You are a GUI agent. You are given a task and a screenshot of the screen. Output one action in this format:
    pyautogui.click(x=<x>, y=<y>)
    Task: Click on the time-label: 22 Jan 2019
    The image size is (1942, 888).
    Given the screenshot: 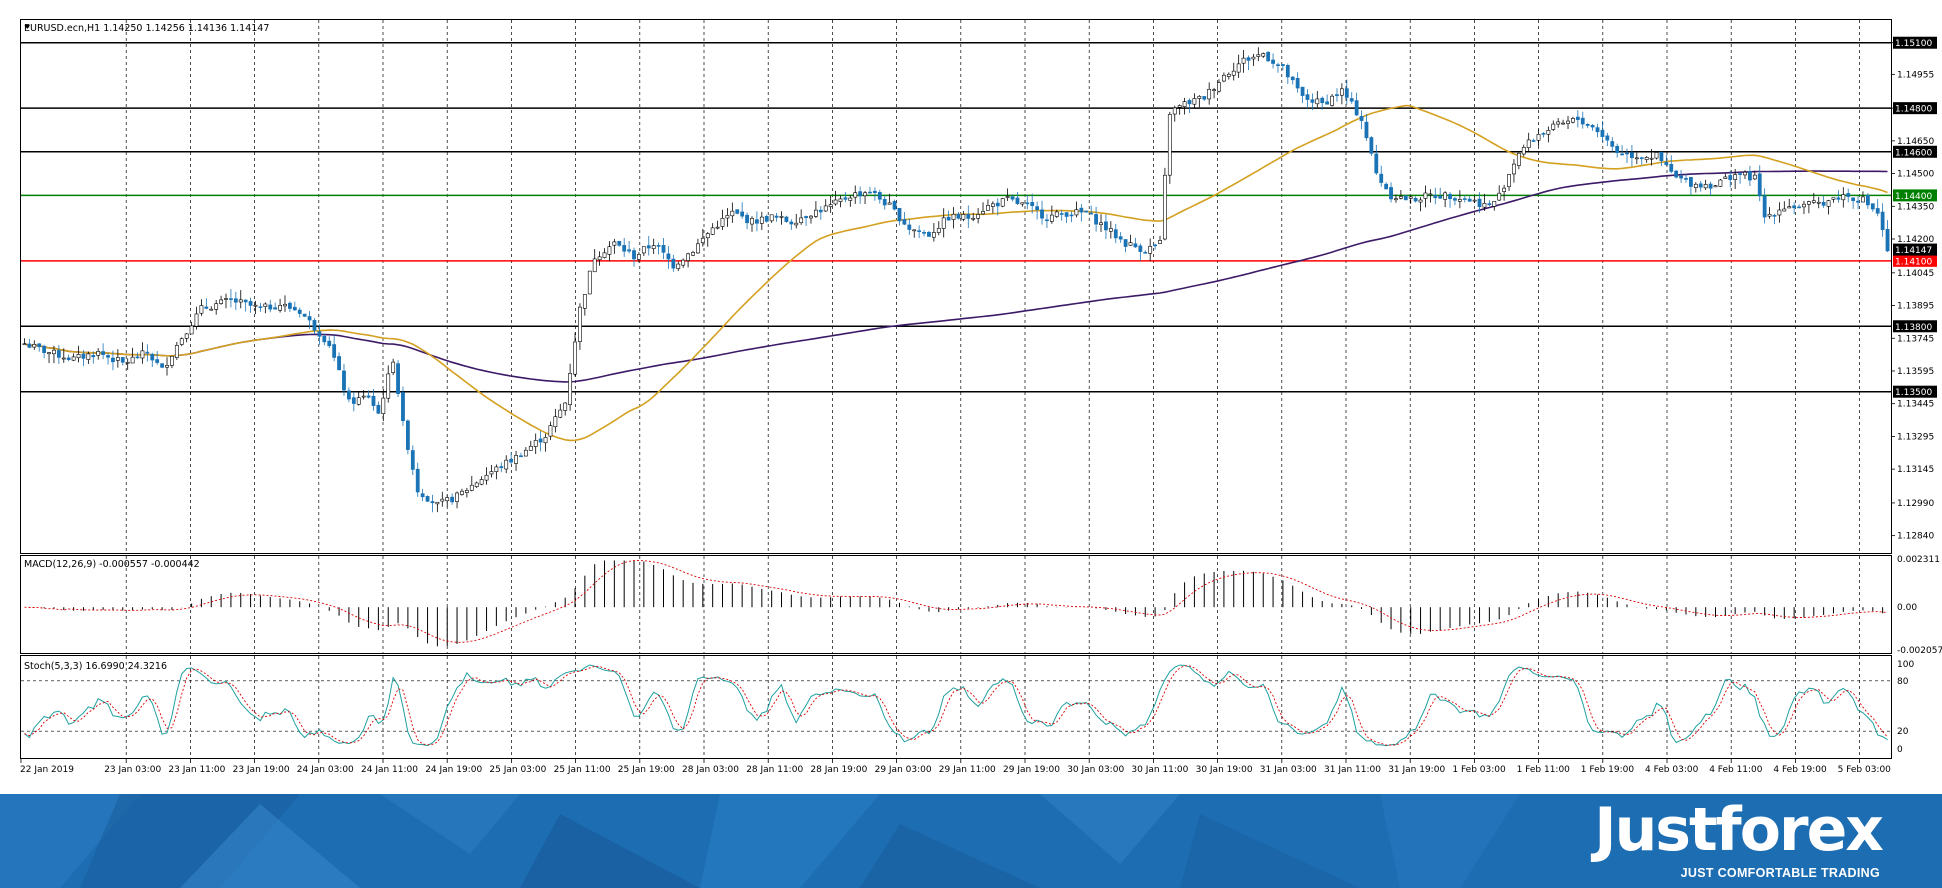 What is the action you would take?
    pyautogui.click(x=47, y=770)
    